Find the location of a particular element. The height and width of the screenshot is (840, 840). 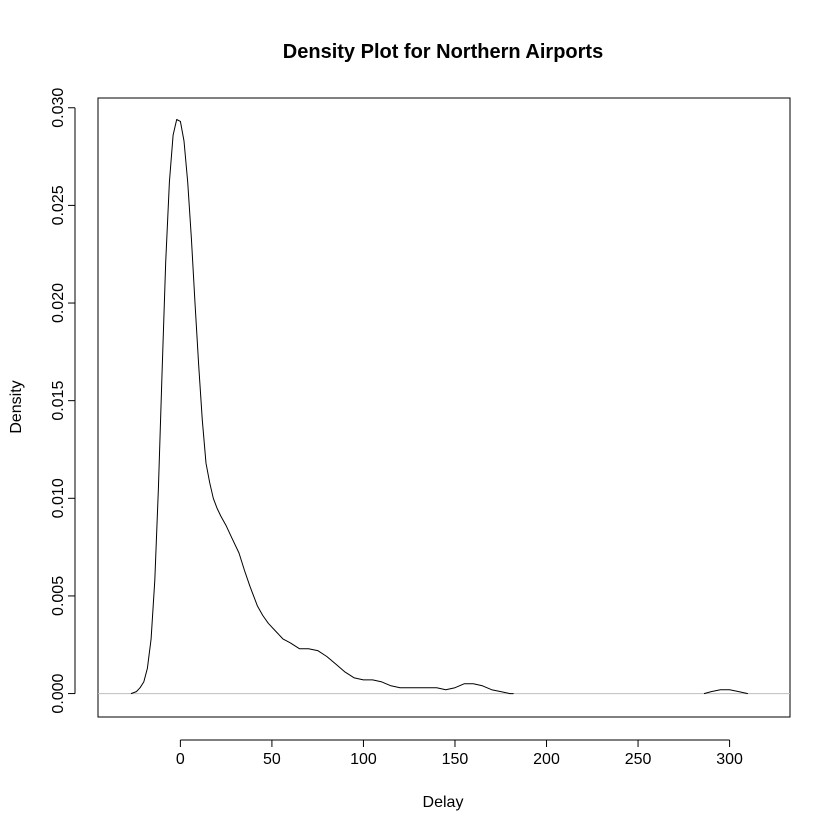

y-axis: 0.000 0.005 0.010 0.015 0.020 0.025 0.030 is located at coordinates (63, 401).